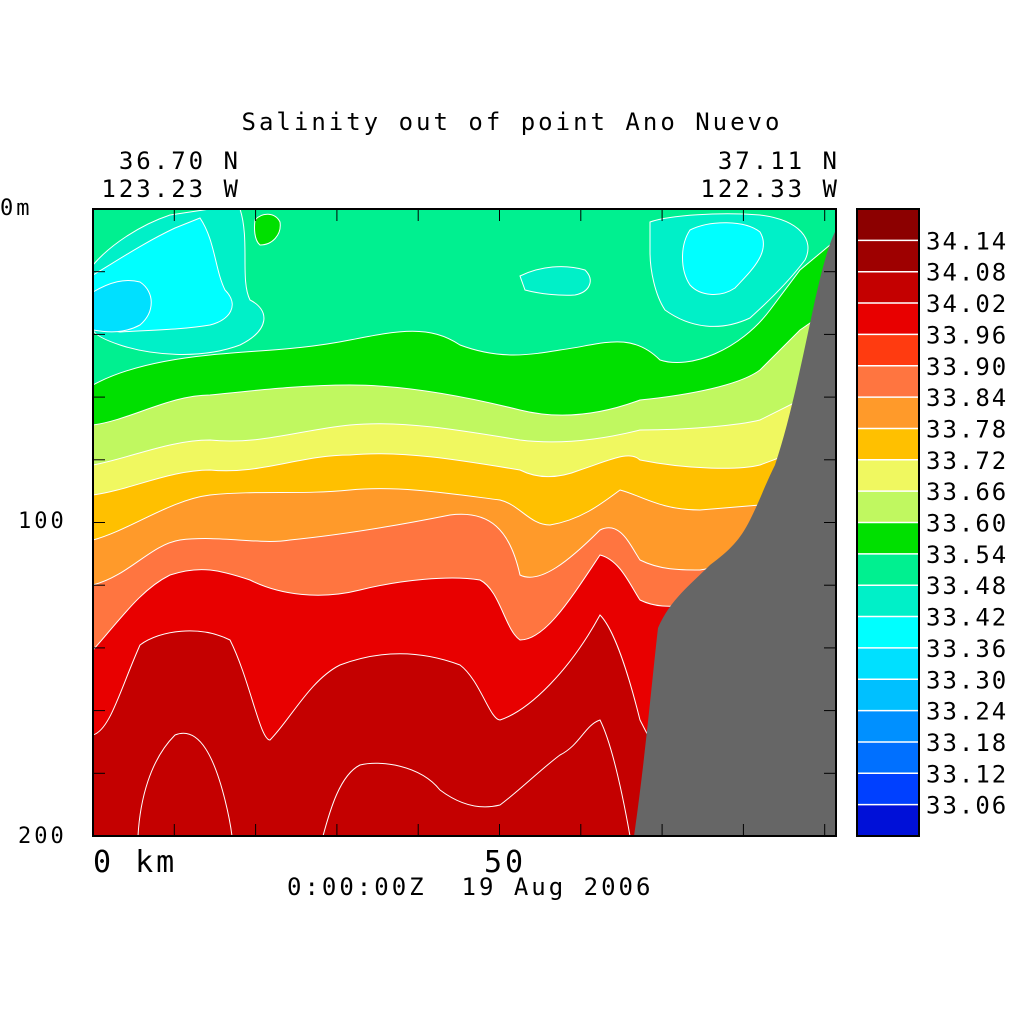 Image resolution: width=1024 pixels, height=1024 pixels. What do you see at coordinates (770, 189) in the screenshot?
I see `end-longitude: 122.33 W` at bounding box center [770, 189].